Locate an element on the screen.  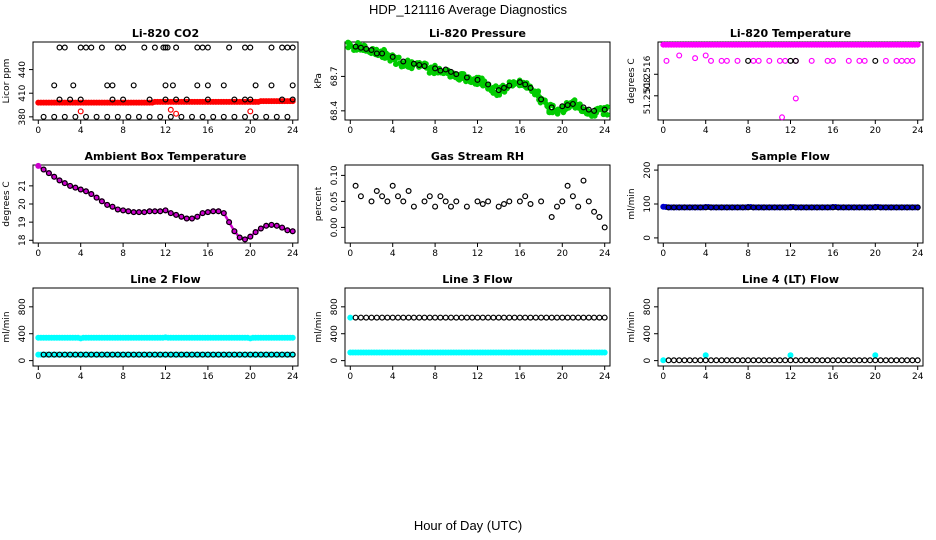
y-axis-label: percent is located at coordinates (319, 203).